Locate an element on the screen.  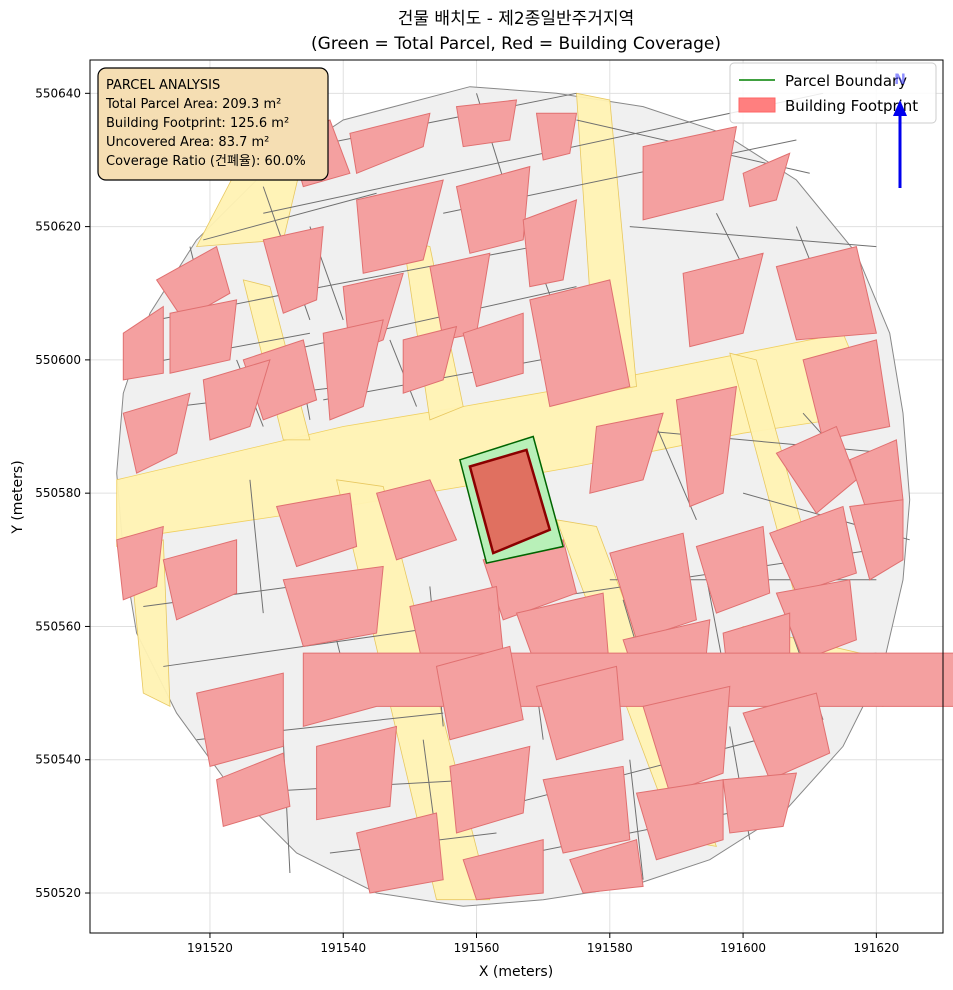
y-tick-label: 550540 is located at coordinates (58, 760).